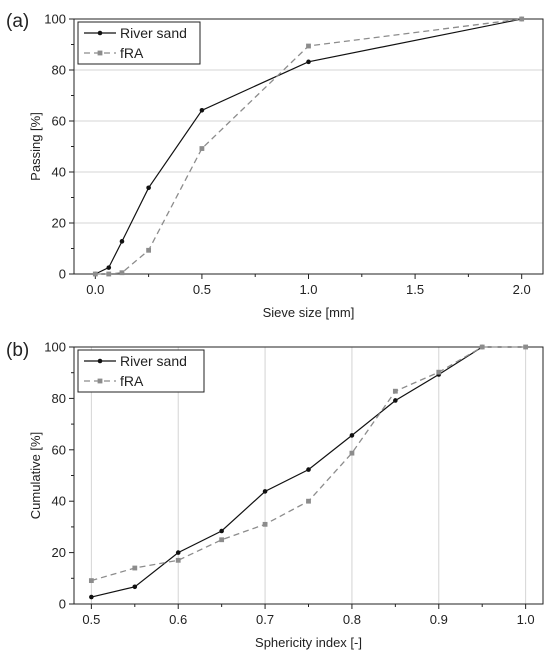 This screenshot has height=659, width=550. I want to click on x-tick-label: 0.9, so click(439, 619).